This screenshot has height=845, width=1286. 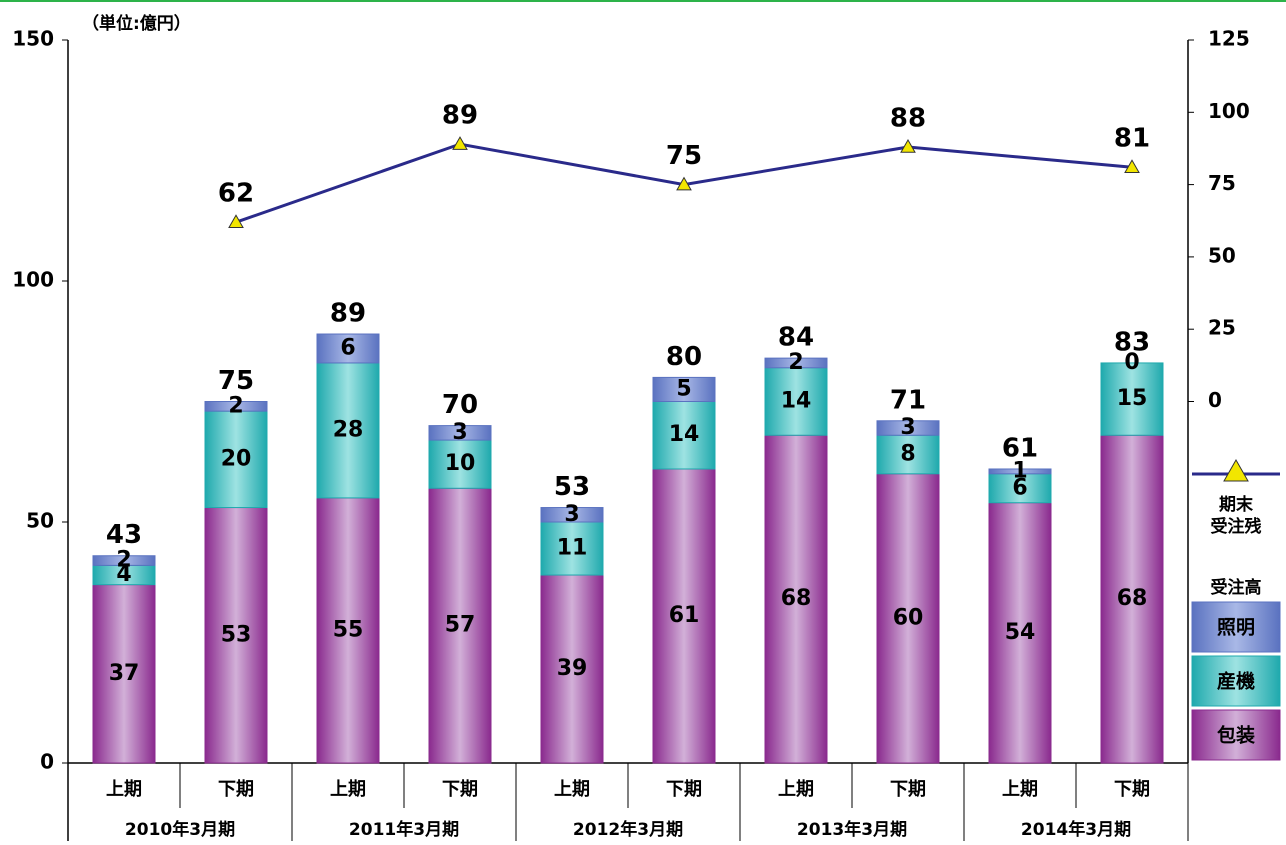 I want to click on segment-label: 61, so click(x=684, y=615).